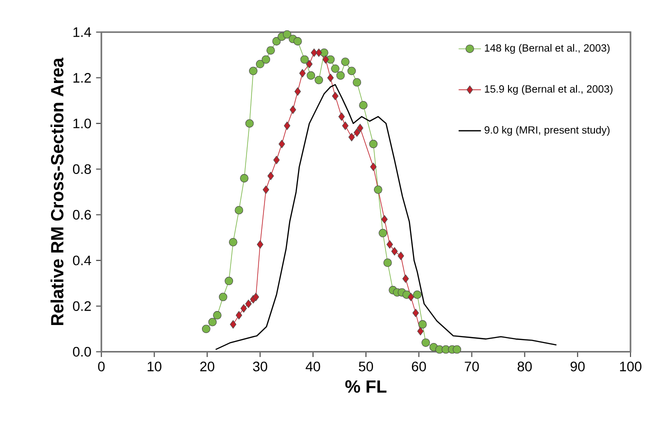  Describe the element at coordinates (82, 32) in the screenshot. I see `y-tick-label: 1.4` at that location.